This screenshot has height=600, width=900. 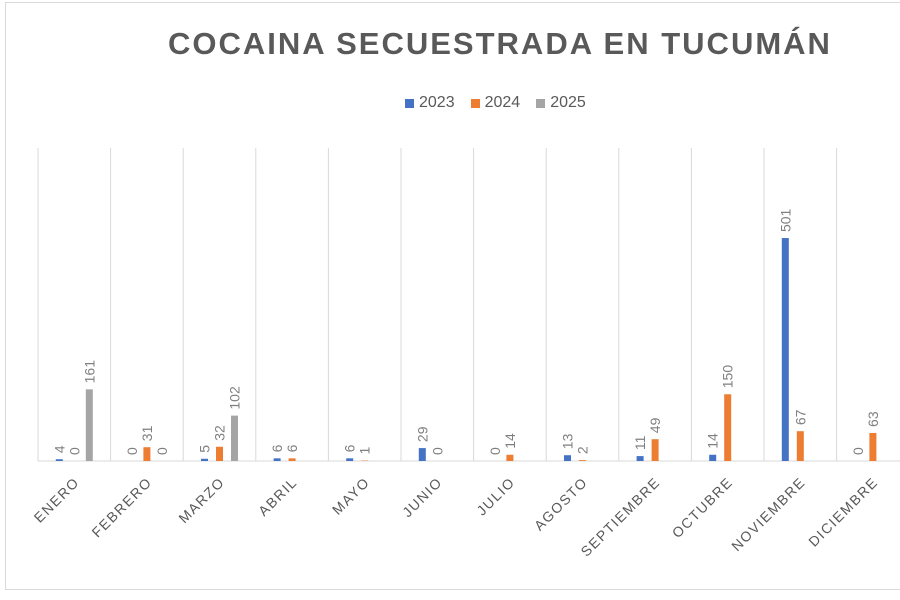 I want to click on data-label: 13, so click(x=568, y=441).